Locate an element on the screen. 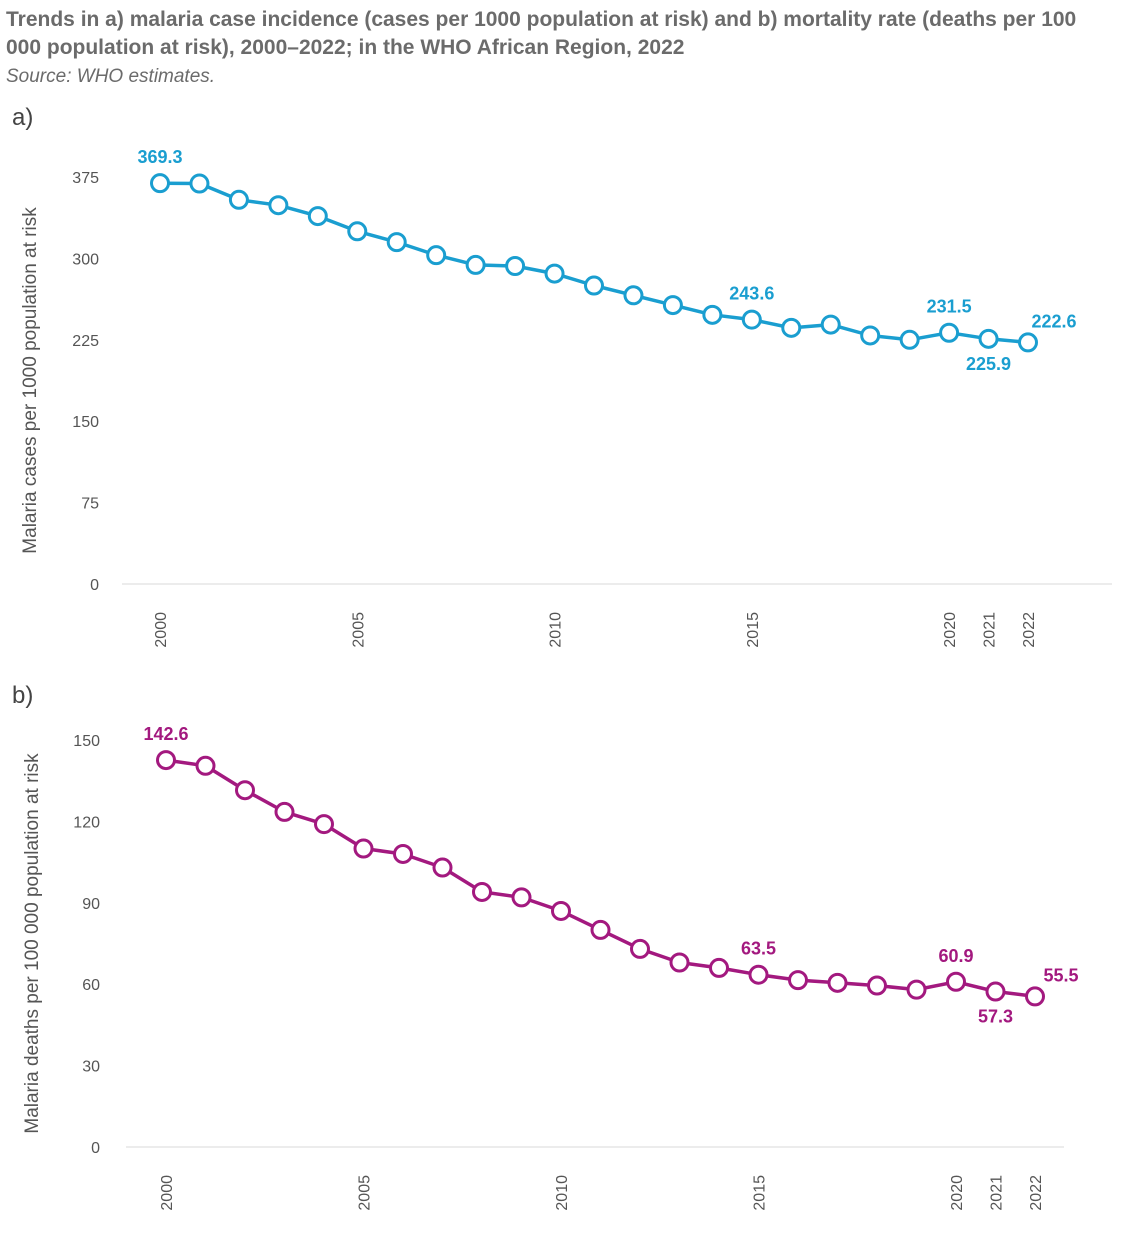  chart-b-x-tick-label: 2022 is located at coordinates (1036, 1193).